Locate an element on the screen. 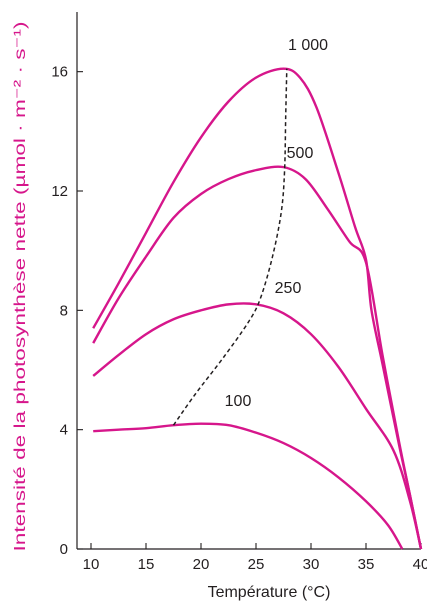 The width and height of the screenshot is (427, 608). series-labels: 1 000 500 250 100 is located at coordinates (276, 223).